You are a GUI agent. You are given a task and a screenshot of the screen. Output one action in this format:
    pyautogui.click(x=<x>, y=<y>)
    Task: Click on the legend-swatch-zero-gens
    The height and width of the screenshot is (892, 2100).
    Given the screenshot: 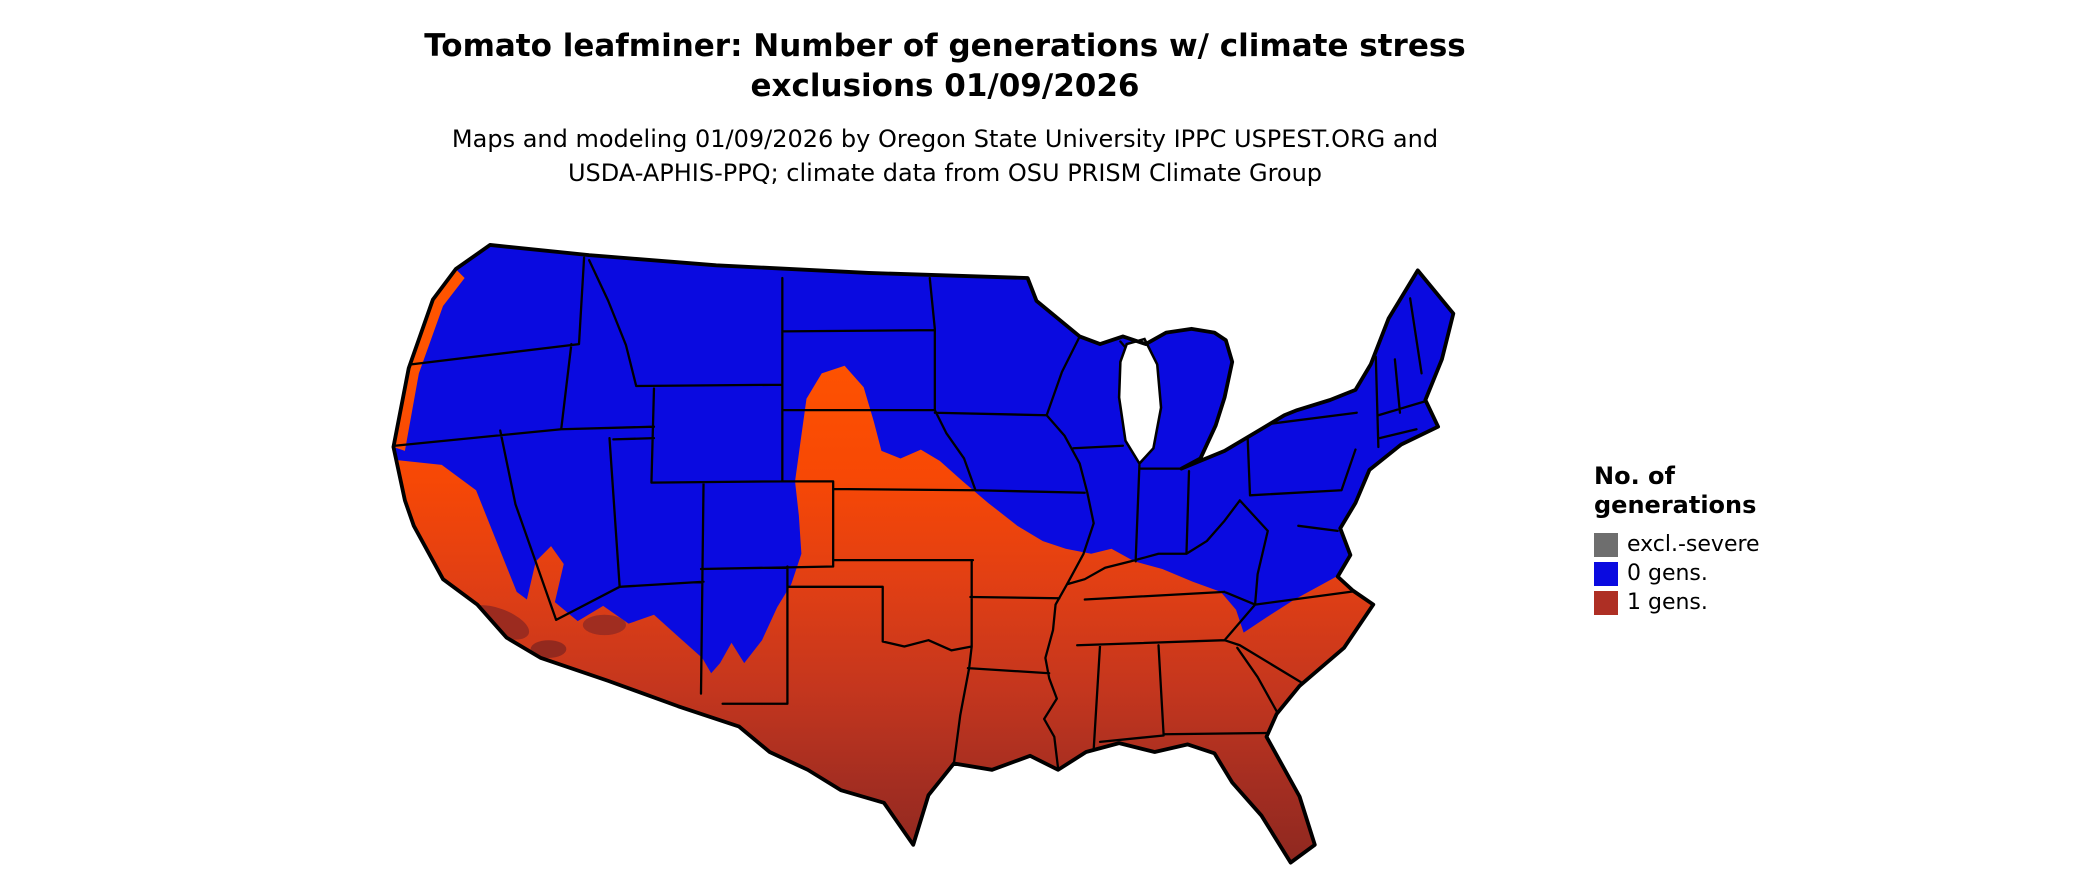 What is the action you would take?
    pyautogui.click(x=1606, y=574)
    